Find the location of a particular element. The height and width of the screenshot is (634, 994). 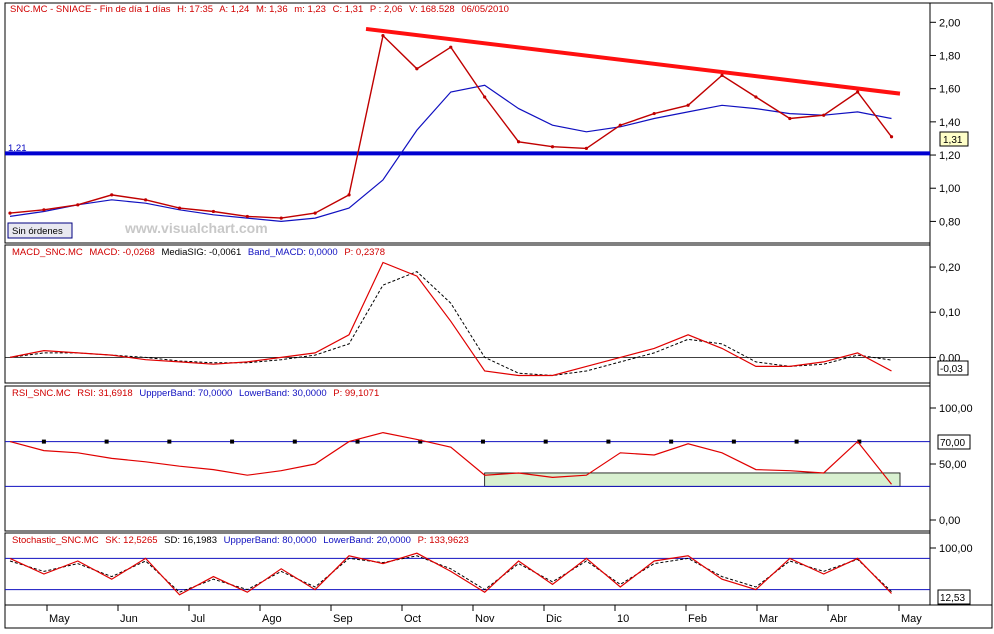

support-label: 1.21 is located at coordinates (17, 148).